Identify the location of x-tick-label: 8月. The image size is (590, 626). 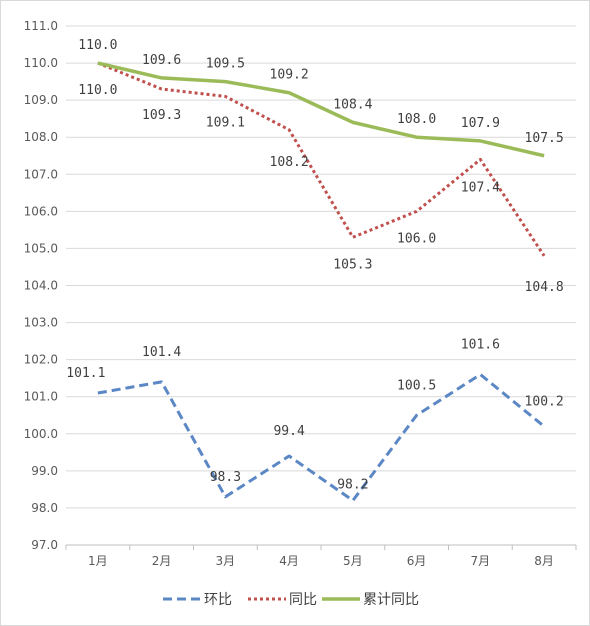
(544, 561).